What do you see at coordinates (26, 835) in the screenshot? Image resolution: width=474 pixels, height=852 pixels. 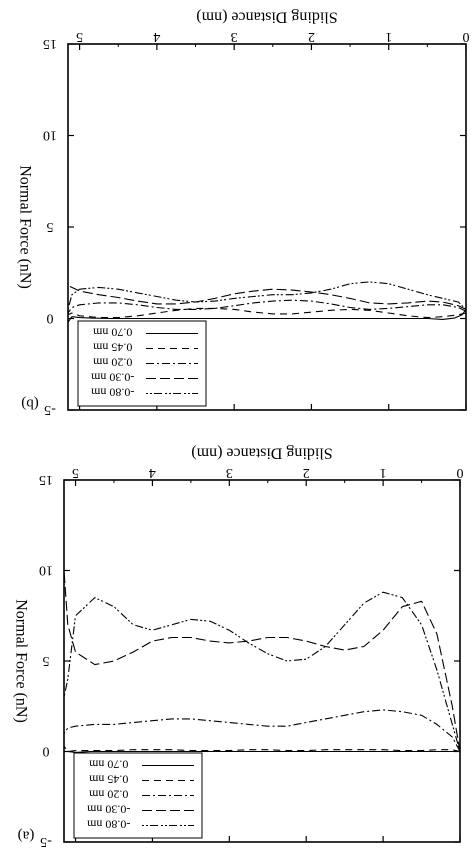 I see `panel-label: (a)` at bounding box center [26, 835].